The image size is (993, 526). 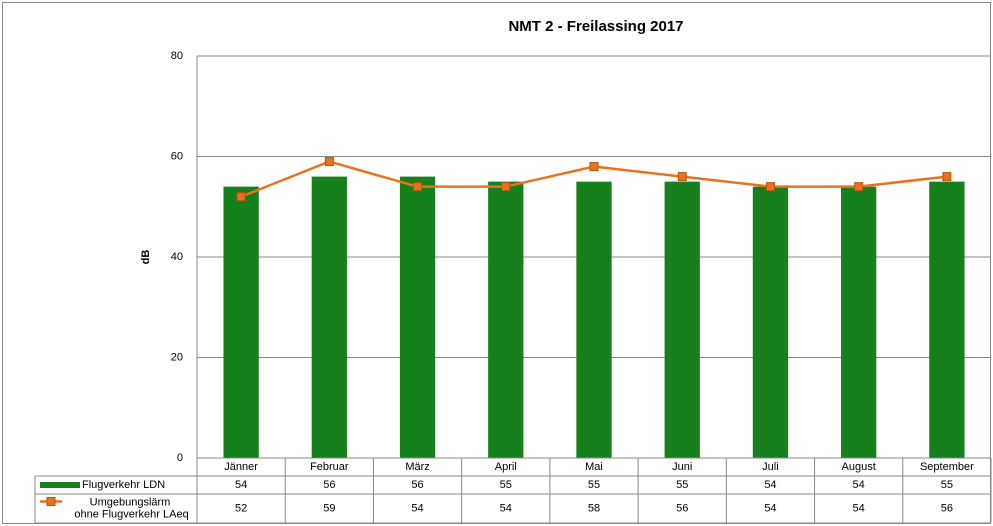 What do you see at coordinates (177, 56) in the screenshot?
I see `y-tick-label: 80` at bounding box center [177, 56].